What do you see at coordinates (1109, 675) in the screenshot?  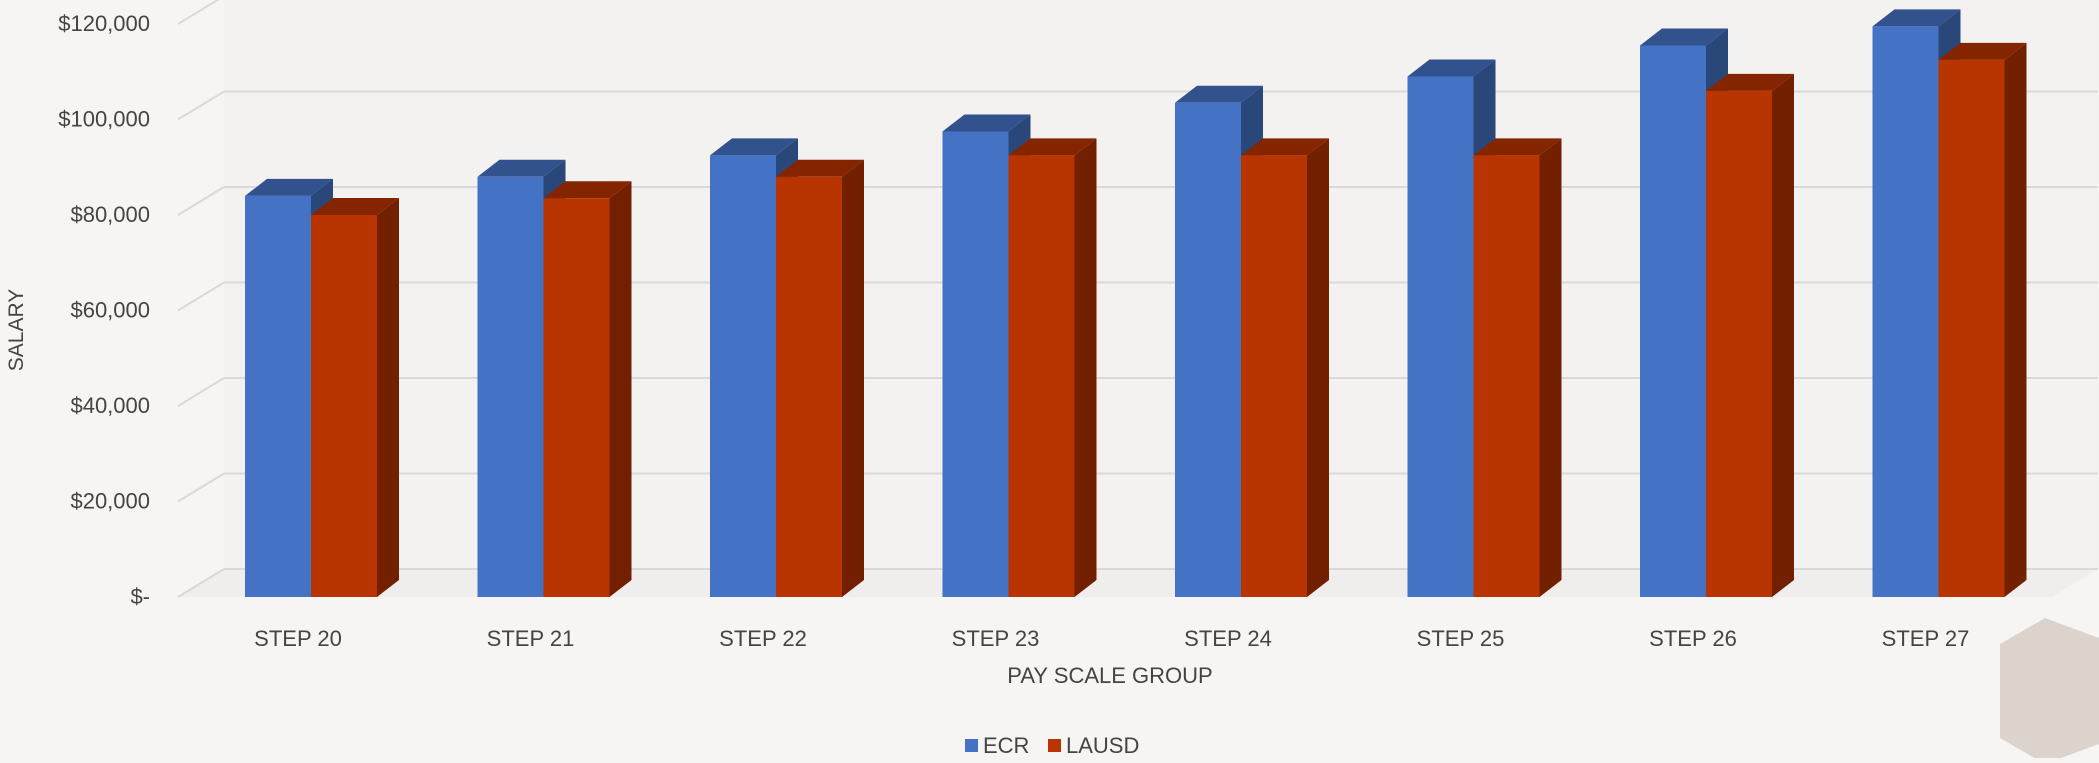 I see `x-axis-label: PAY SCALE GROUP` at bounding box center [1109, 675].